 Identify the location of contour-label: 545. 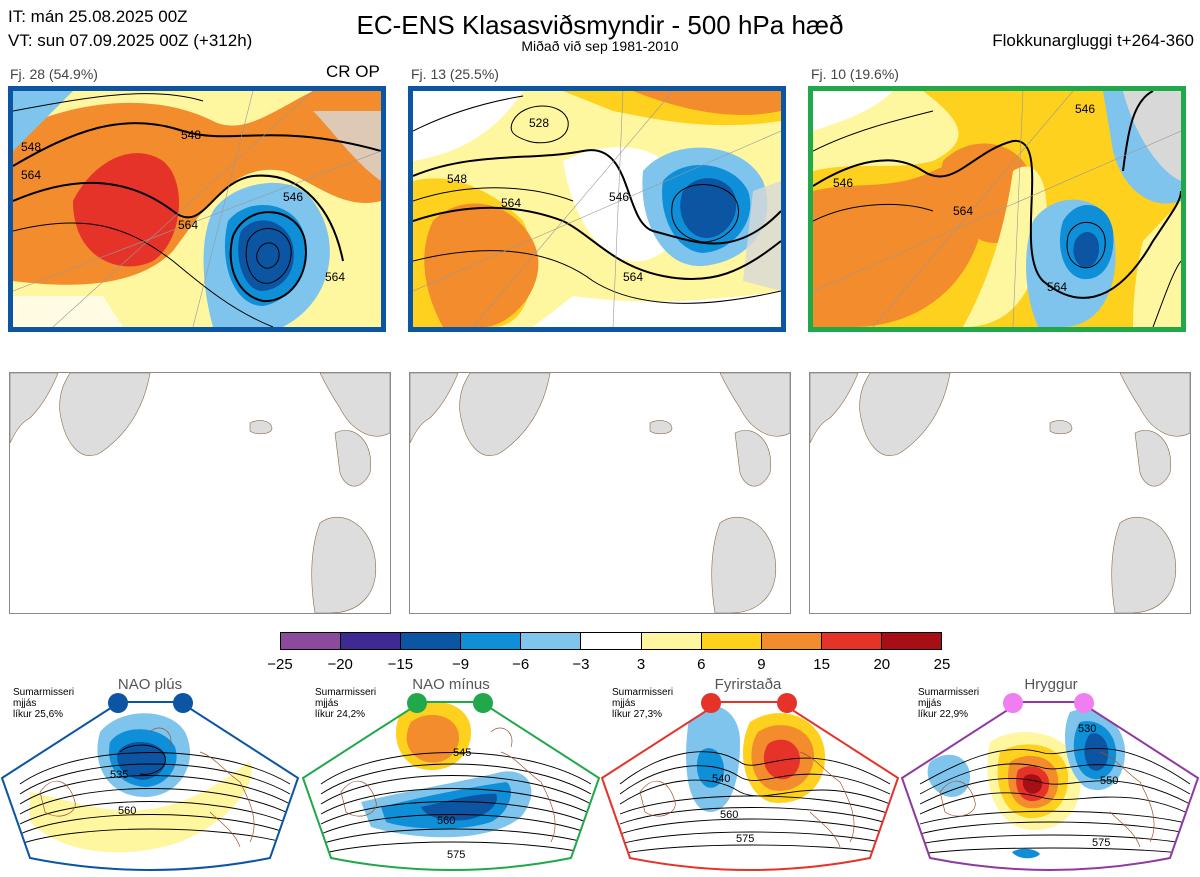
(462, 753).